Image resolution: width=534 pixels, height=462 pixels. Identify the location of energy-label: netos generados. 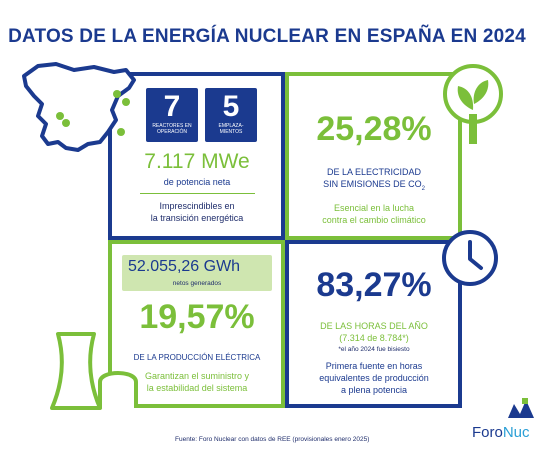
(197, 283).